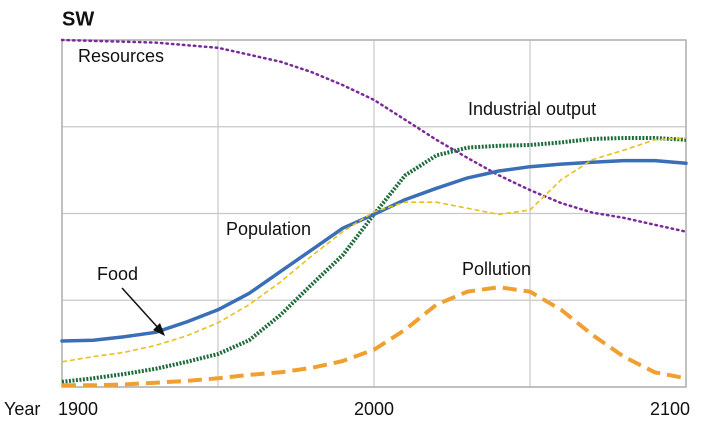  What do you see at coordinates (22, 409) in the screenshot?
I see `x-axis-label: Year` at bounding box center [22, 409].